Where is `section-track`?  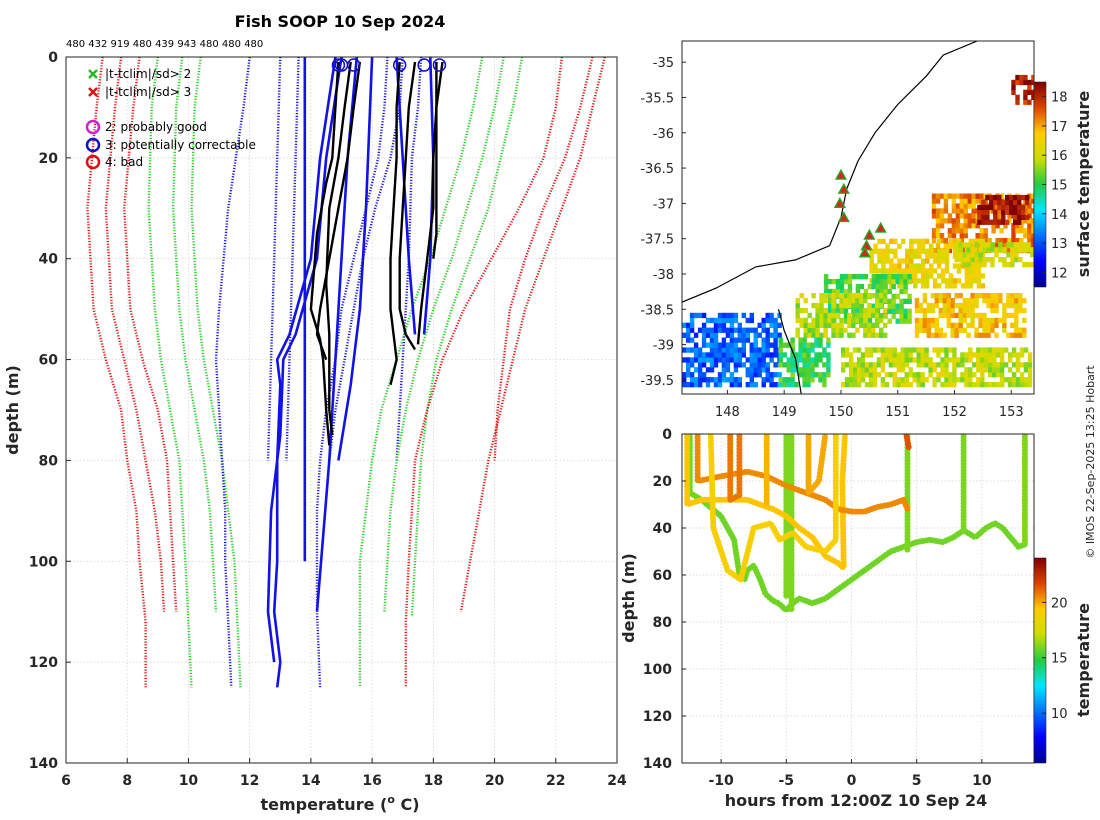
section-track is located at coordinates (735, 468).